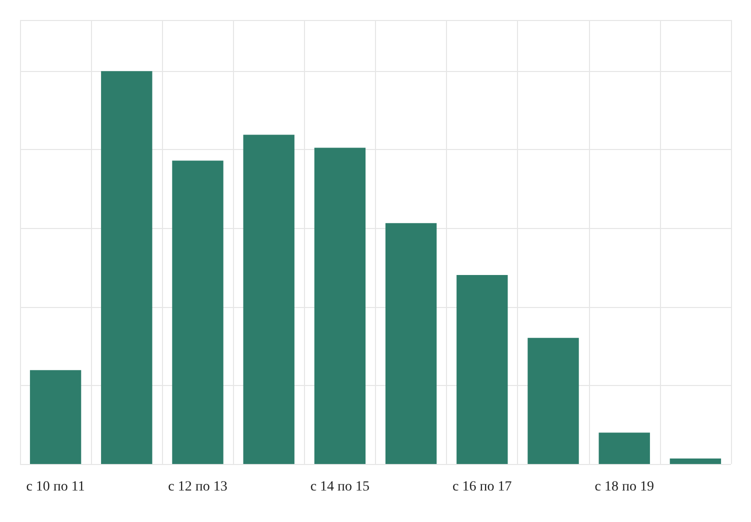 The width and height of the screenshot is (751, 522). What do you see at coordinates (340, 487) in the screenshot?
I see `x-tick-label: с 14 по 15` at bounding box center [340, 487].